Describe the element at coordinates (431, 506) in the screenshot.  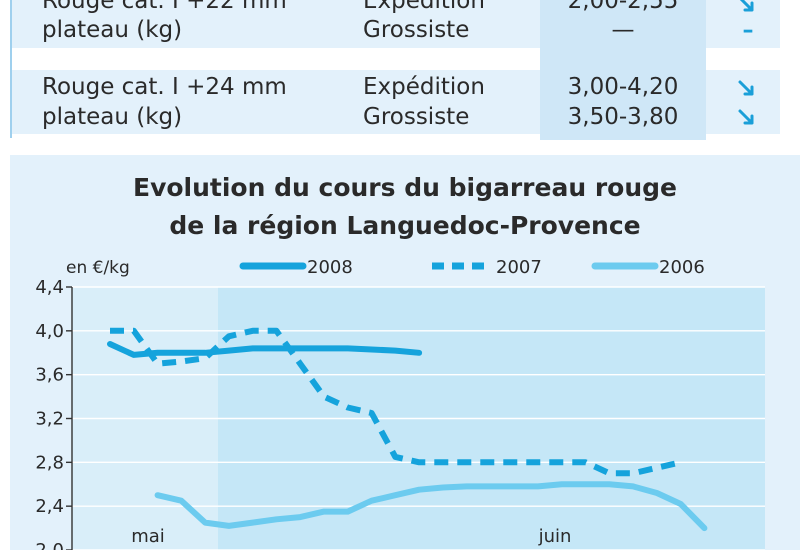
I see `series-line-2006` at that location.